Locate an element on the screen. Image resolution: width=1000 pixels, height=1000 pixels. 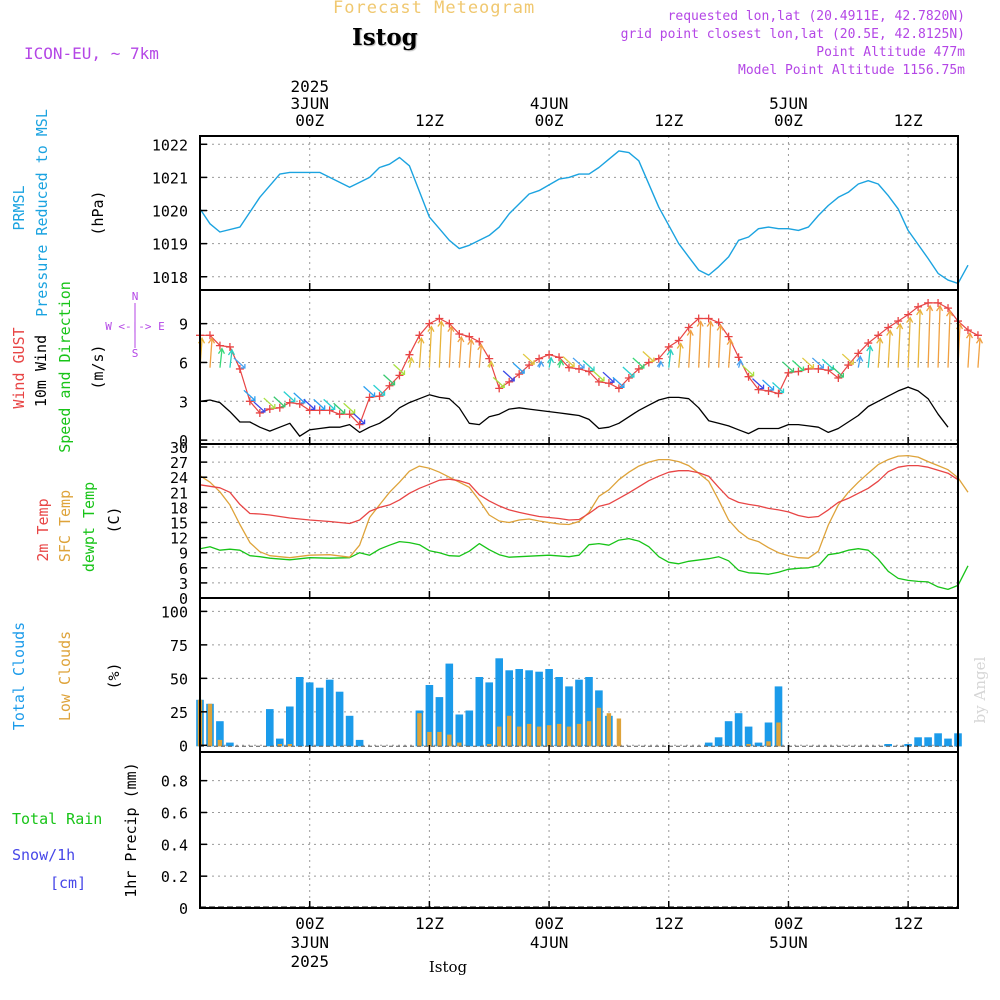
bottom-time-label: 12Z is located at coordinates (908, 923).